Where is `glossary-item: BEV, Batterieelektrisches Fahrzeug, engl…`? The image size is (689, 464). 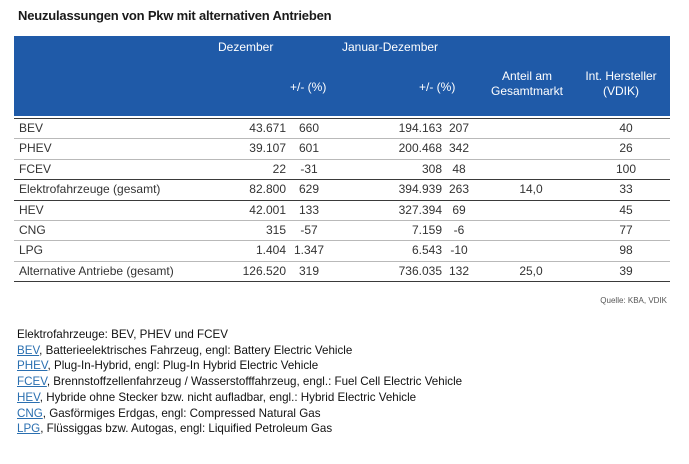
glossary-item: BEV, Batterieelektrisches Fahrzeug, engl… is located at coordinates (239, 351).